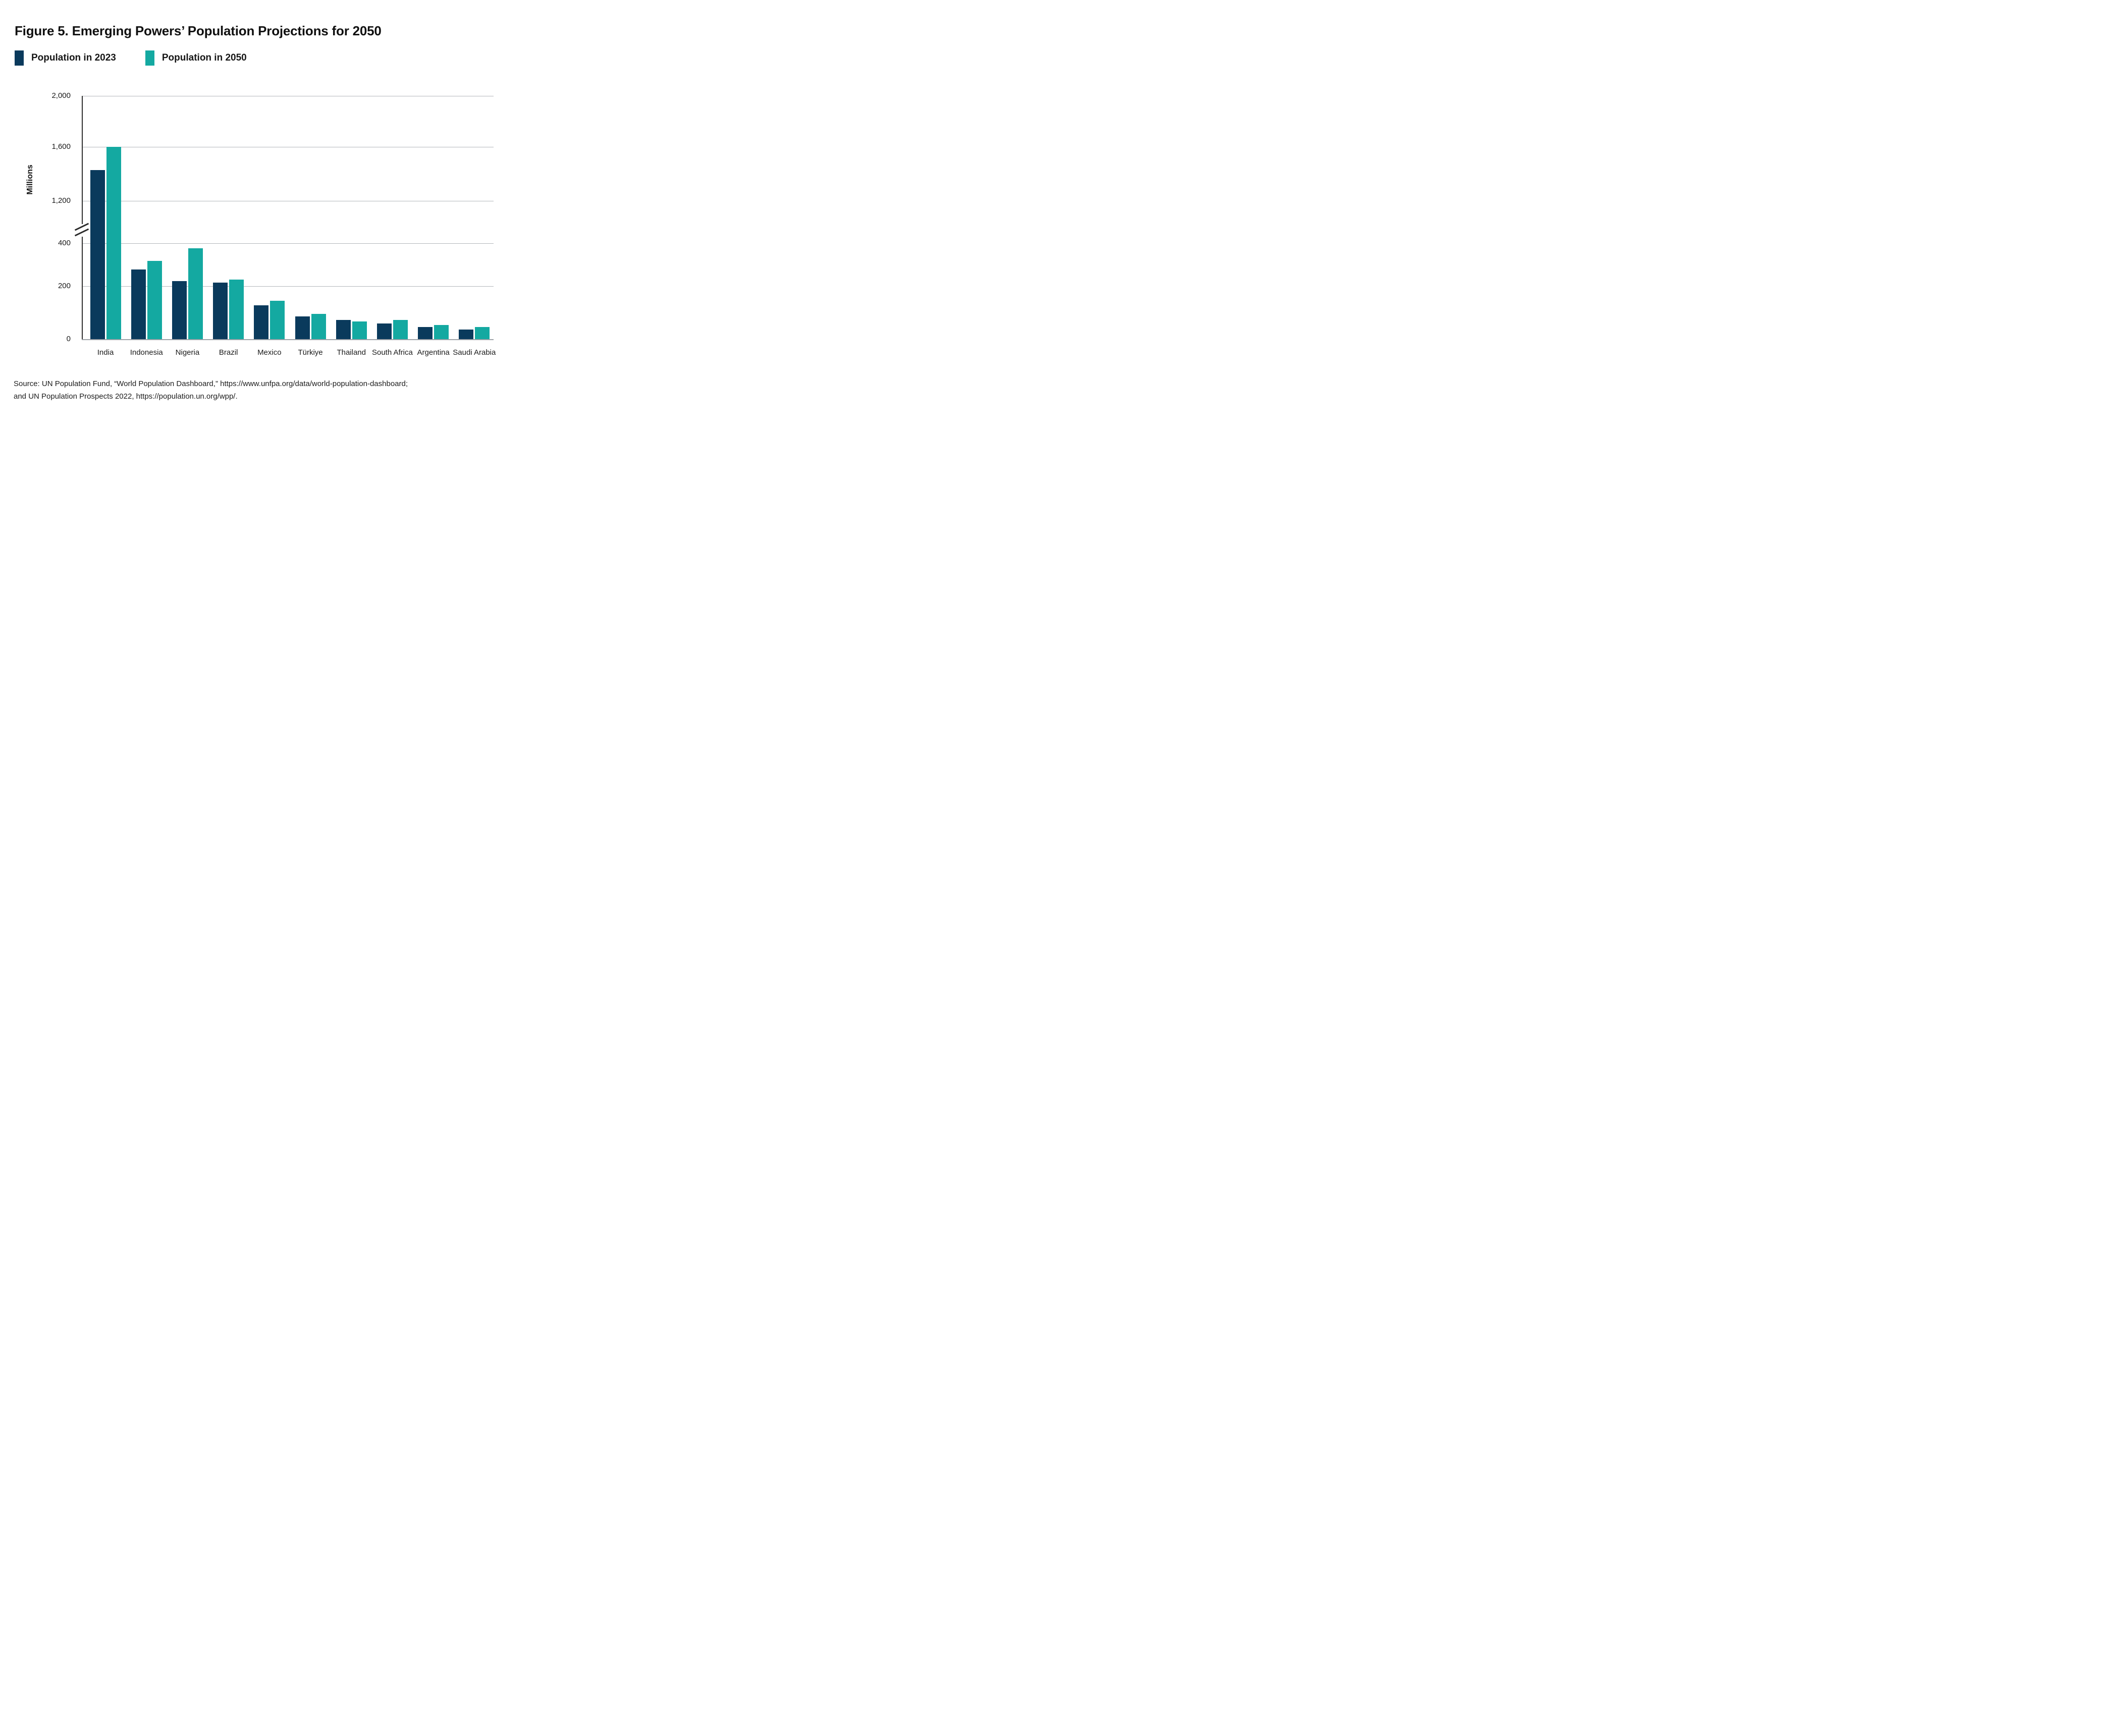  What do you see at coordinates (236, 309) in the screenshot?
I see `bar-brazil-2050` at bounding box center [236, 309].